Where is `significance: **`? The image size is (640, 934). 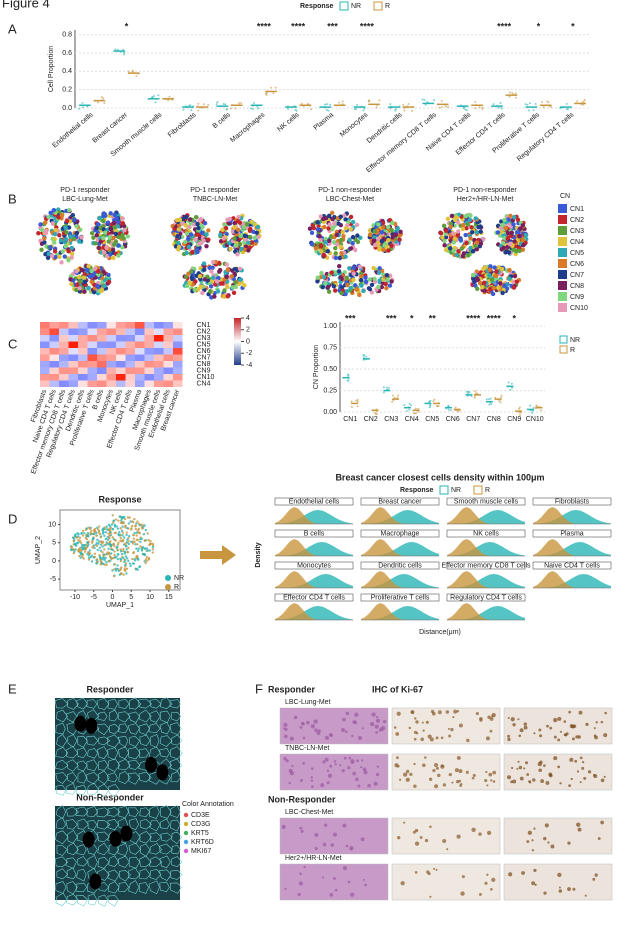
significance: ** is located at coordinates (433, 318).